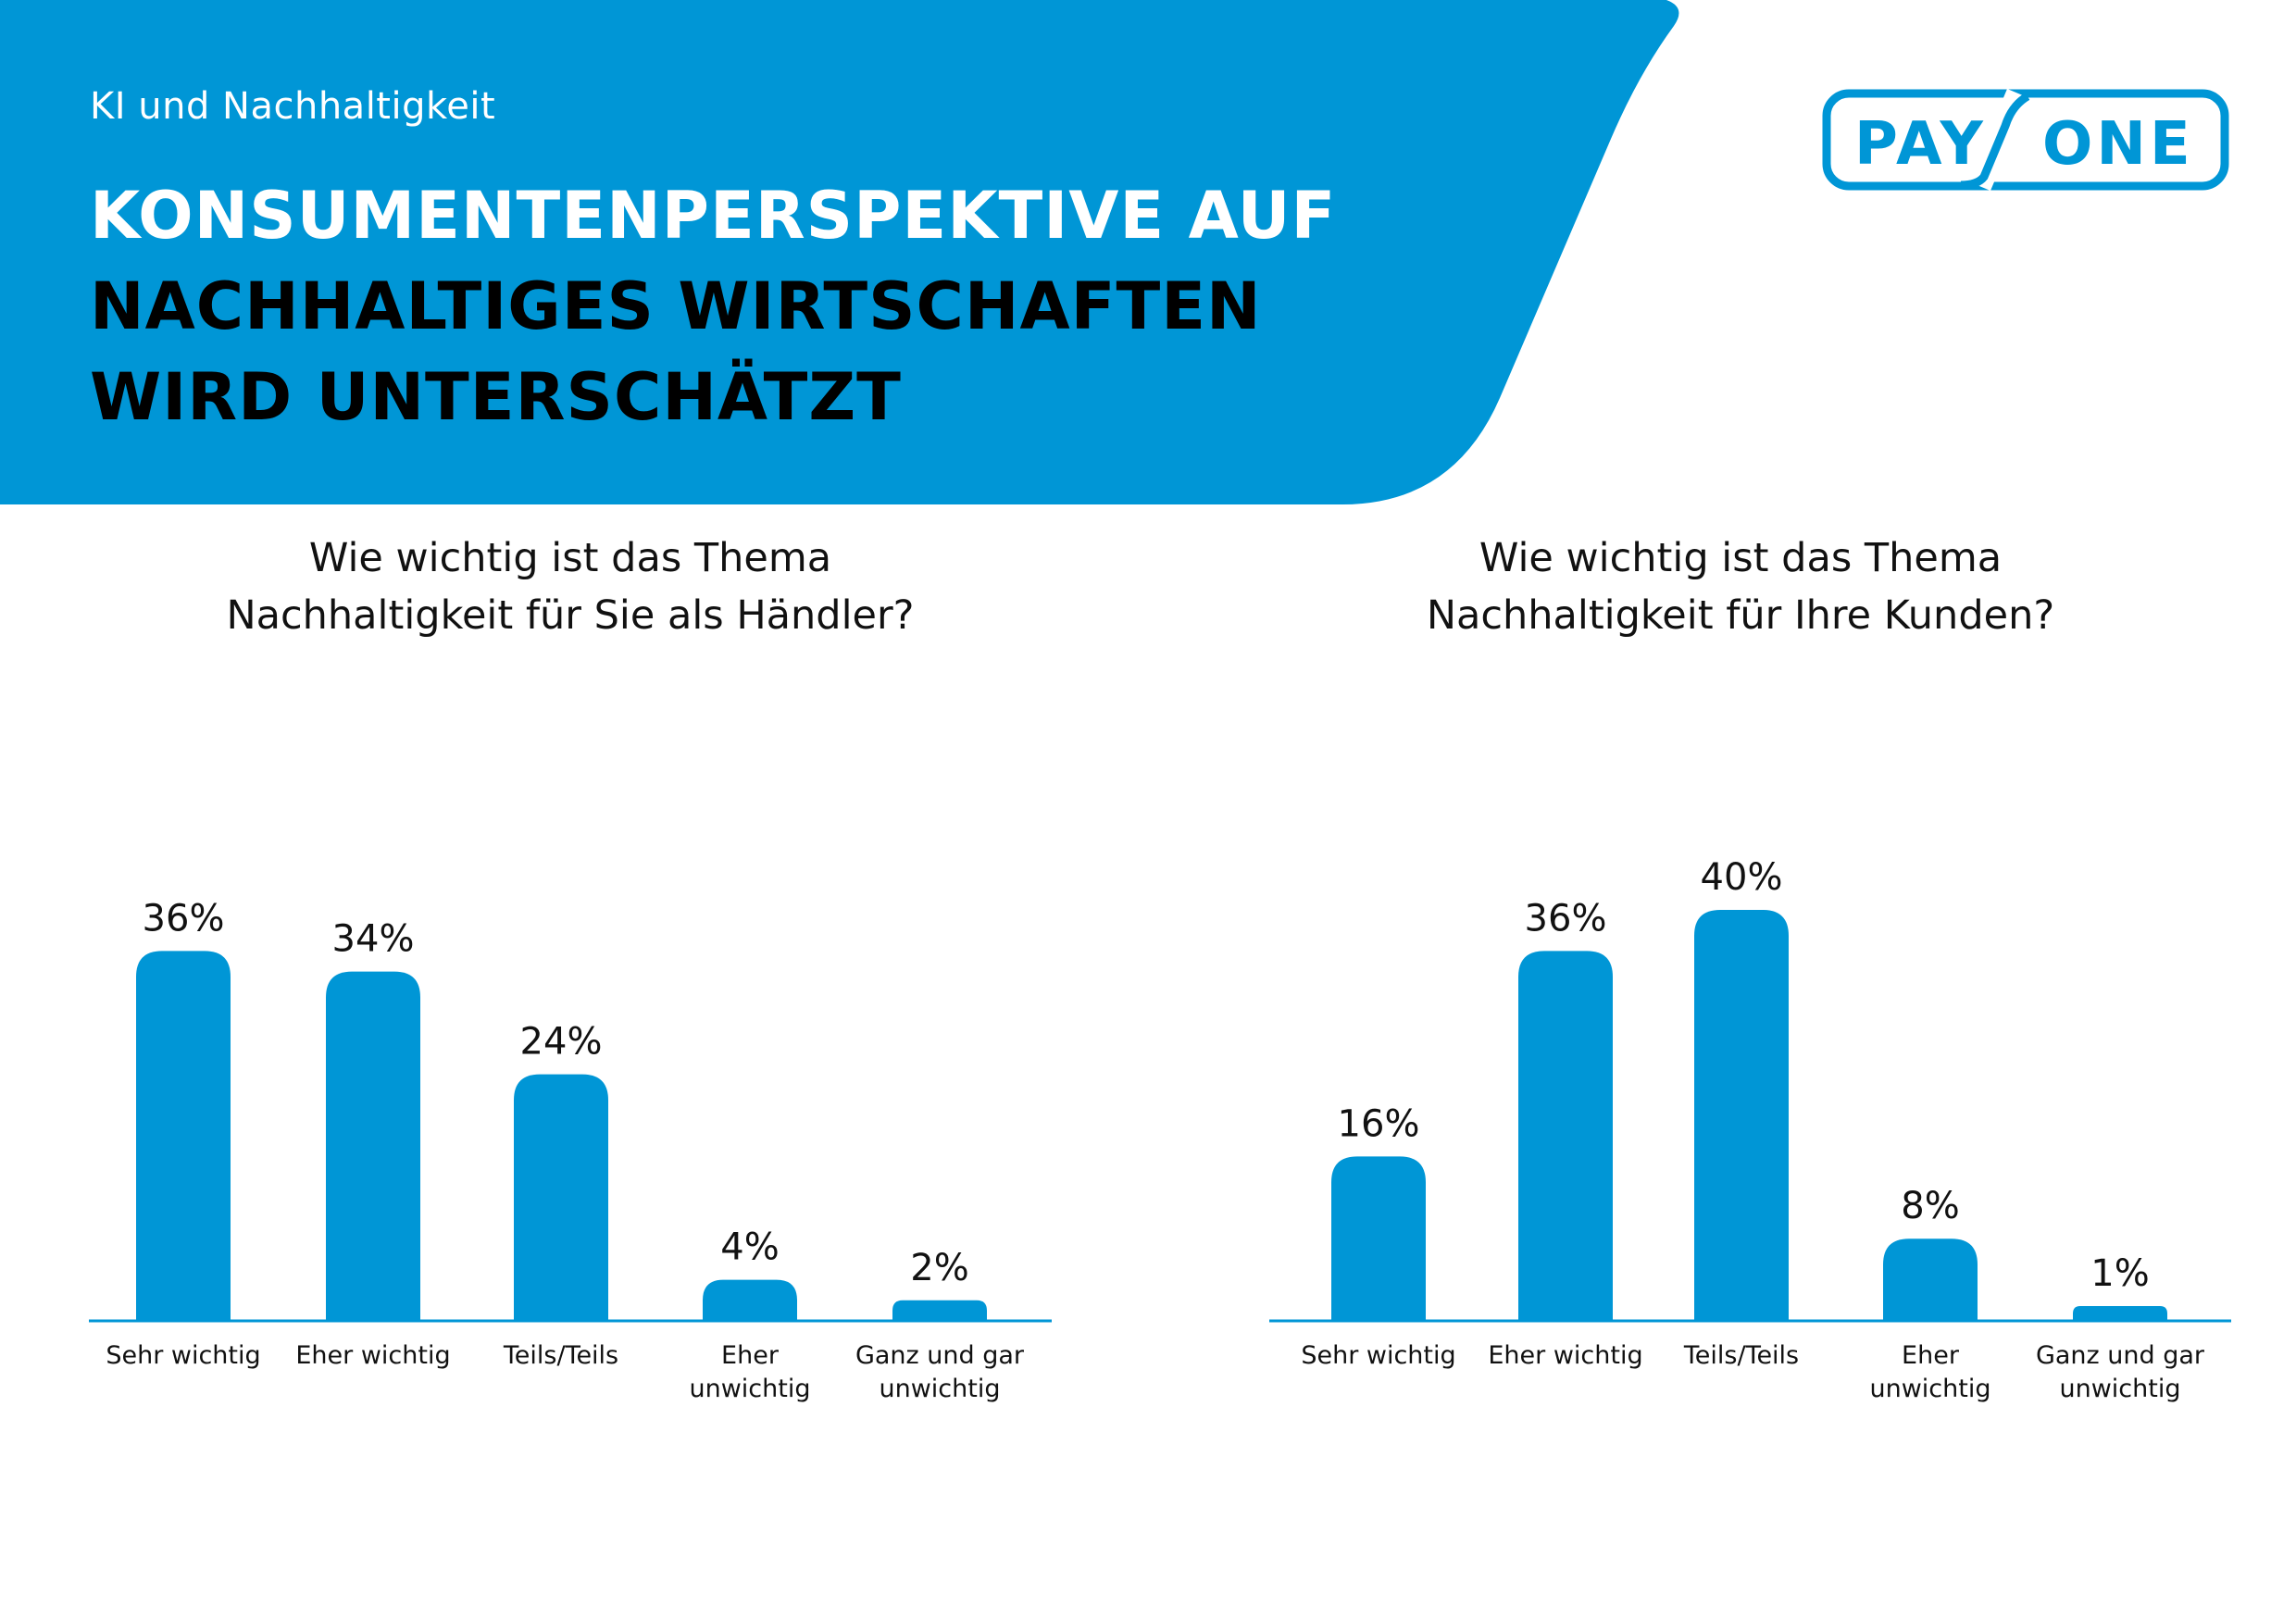 This screenshot has height=1618, width=2296. I want to click on right-category-label-1-line-1: Sehr wichtig, so click(1378, 1355).